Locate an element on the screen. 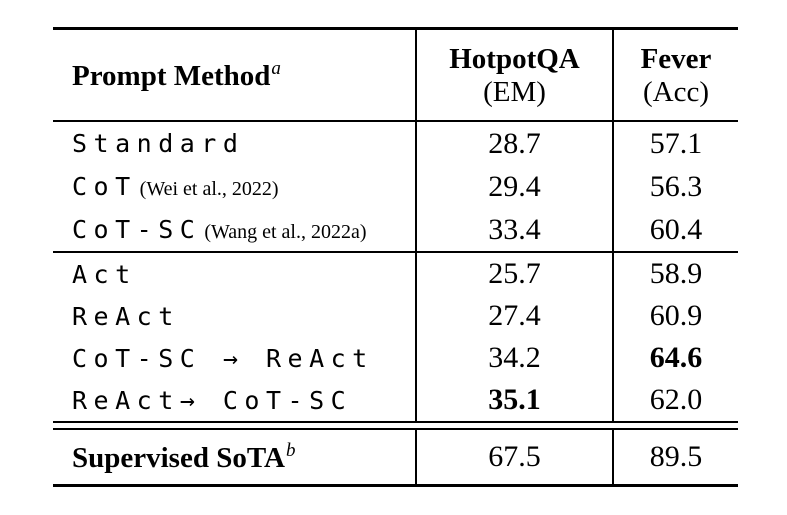 The height and width of the screenshot is (515, 787). acc-value: 57.1 is located at coordinates (675, 143).